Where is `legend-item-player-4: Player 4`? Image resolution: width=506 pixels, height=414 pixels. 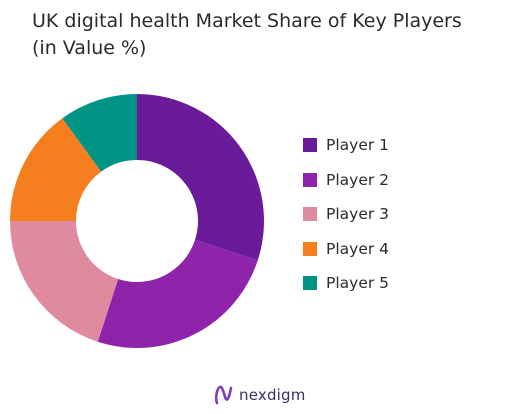 legend-item-player-4: Player 4 is located at coordinates (346, 249).